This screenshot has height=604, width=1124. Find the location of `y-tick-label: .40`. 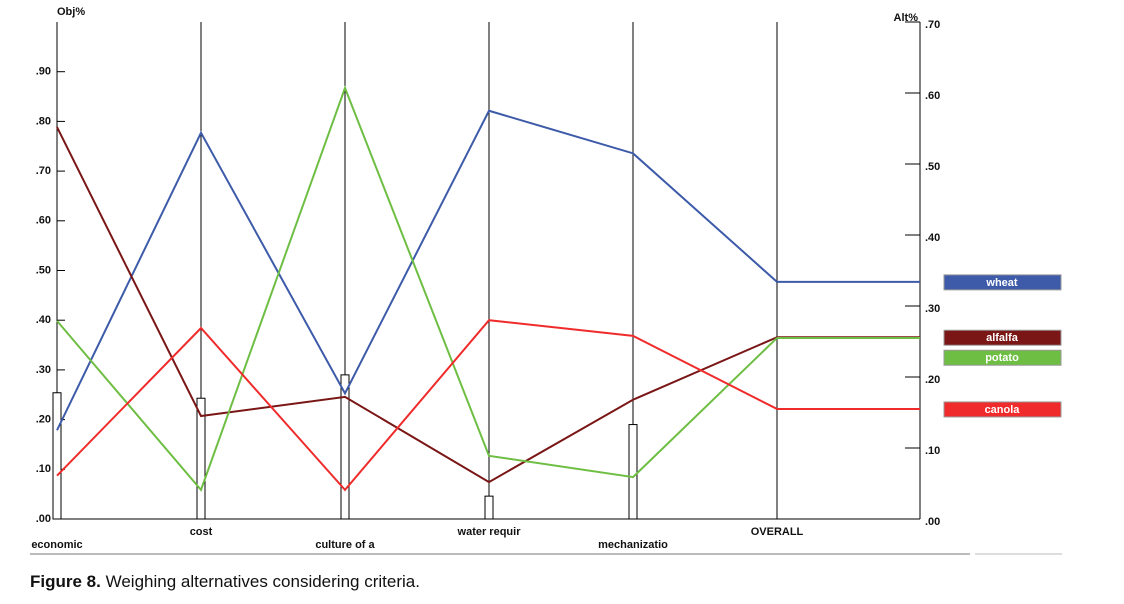

y-tick-label: .40 is located at coordinates (43, 320).